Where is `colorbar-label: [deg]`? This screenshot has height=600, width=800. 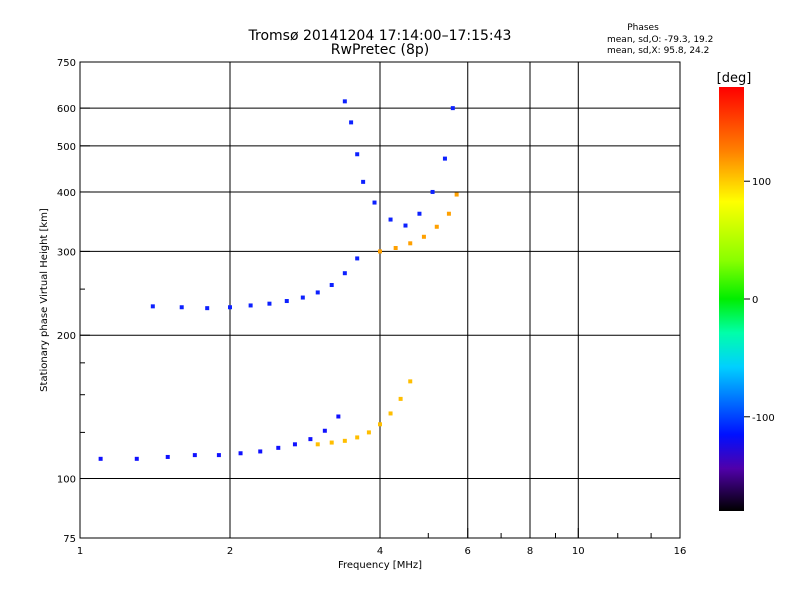
colorbar-label: [deg] is located at coordinates (734, 78).